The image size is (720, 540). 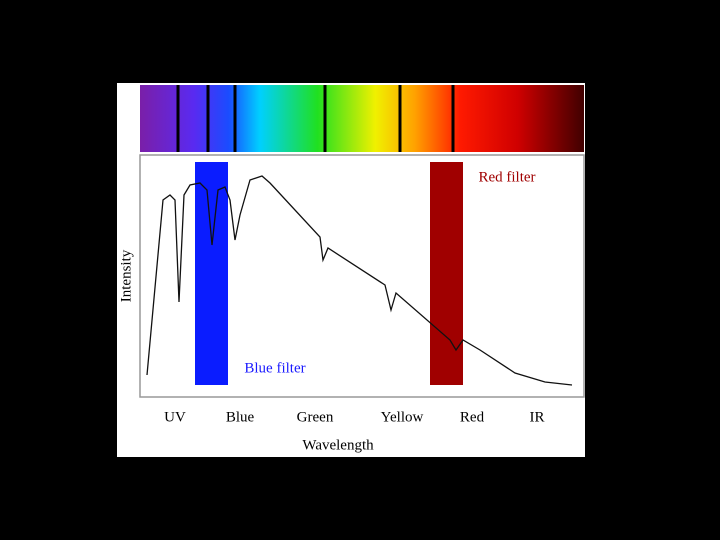 What do you see at coordinates (402, 417) in the screenshot?
I see `x-category-label: Yellow` at bounding box center [402, 417].